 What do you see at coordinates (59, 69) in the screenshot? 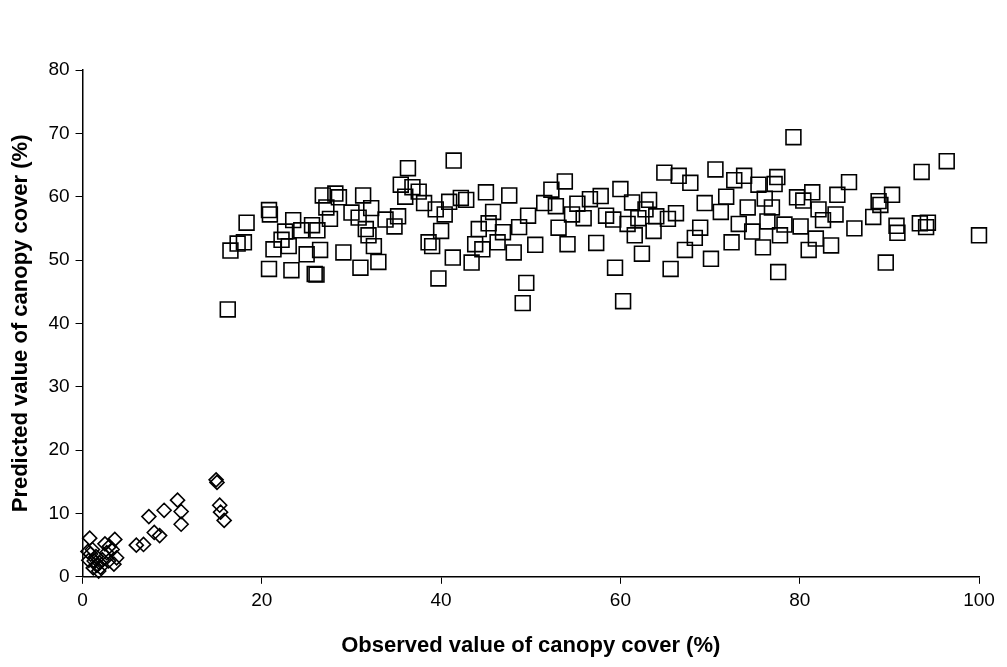
I see `y-tick-label: 80` at bounding box center [59, 69].